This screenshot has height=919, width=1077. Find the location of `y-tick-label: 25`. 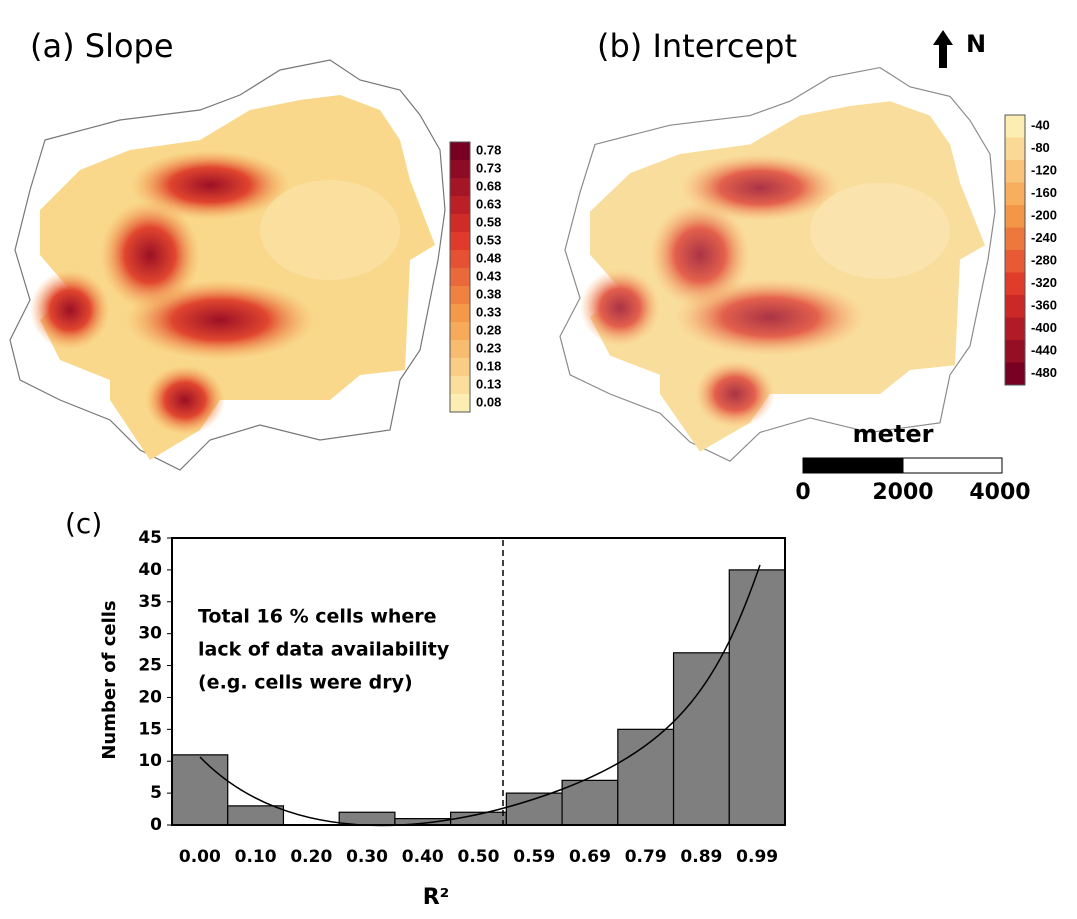

y-tick-label: 25 is located at coordinates (150, 666).